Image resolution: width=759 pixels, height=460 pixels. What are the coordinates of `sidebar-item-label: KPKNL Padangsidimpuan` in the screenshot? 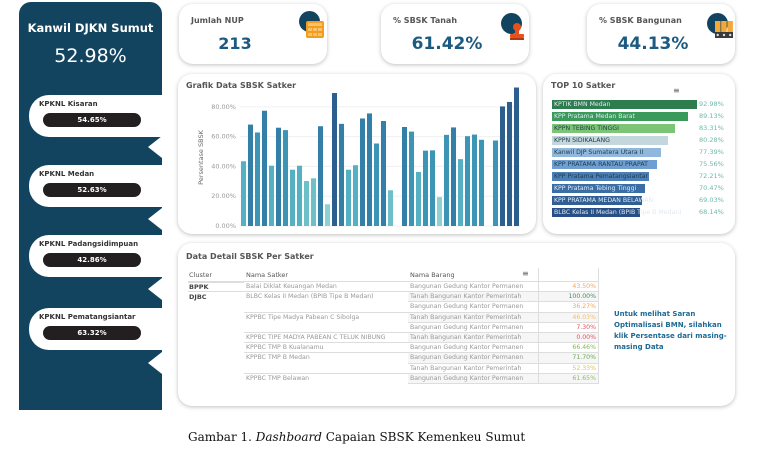 It's located at (89, 244).